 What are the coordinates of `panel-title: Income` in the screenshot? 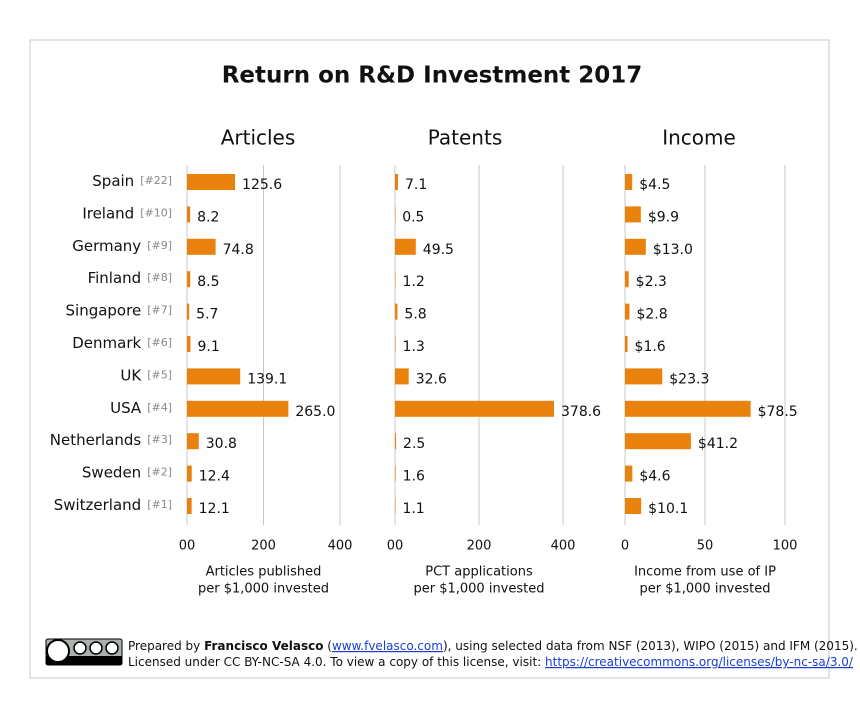 It's located at (699, 138).